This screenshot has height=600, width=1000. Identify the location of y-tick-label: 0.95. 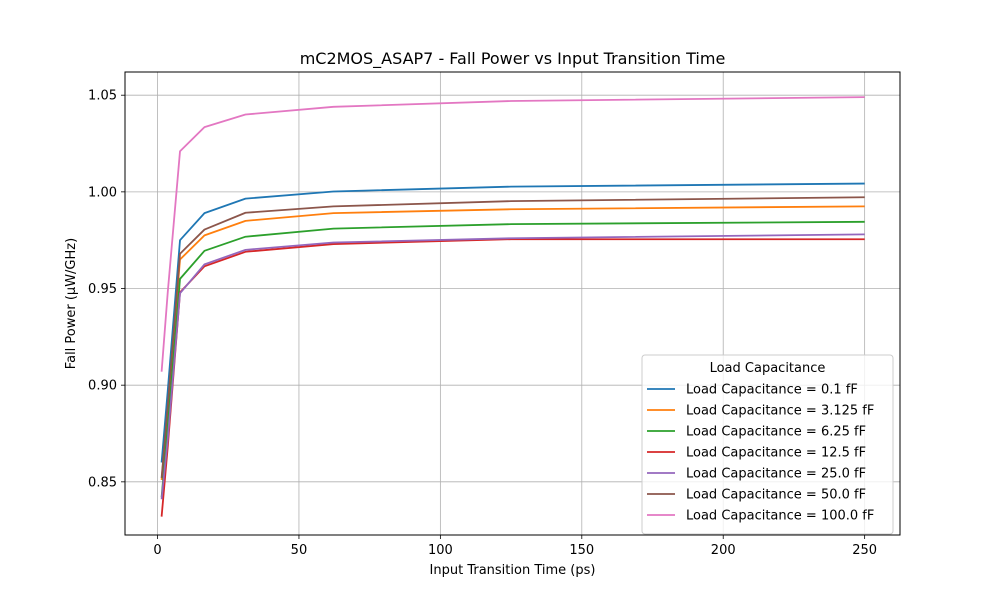
(102, 289).